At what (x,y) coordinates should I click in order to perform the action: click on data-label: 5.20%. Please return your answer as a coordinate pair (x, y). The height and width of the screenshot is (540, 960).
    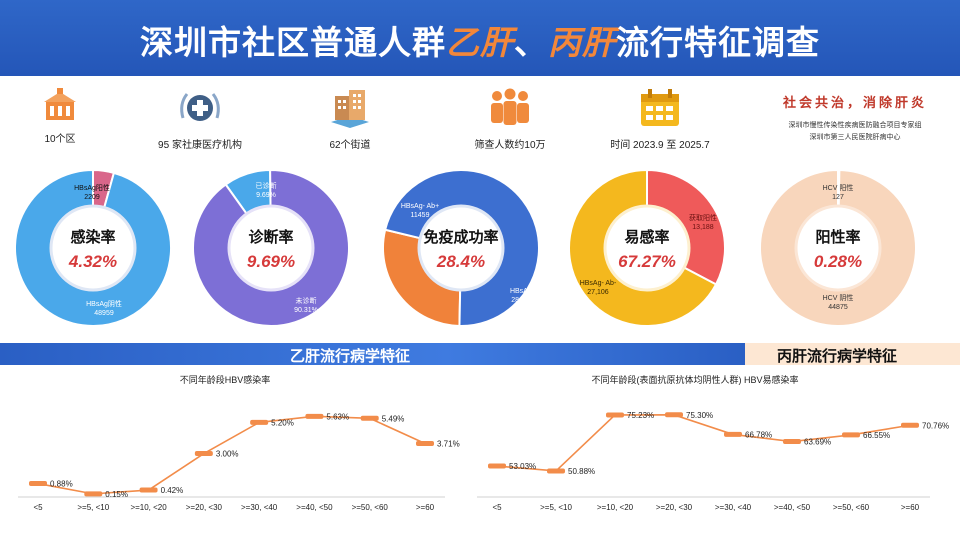
    Looking at the image, I should click on (282, 422).